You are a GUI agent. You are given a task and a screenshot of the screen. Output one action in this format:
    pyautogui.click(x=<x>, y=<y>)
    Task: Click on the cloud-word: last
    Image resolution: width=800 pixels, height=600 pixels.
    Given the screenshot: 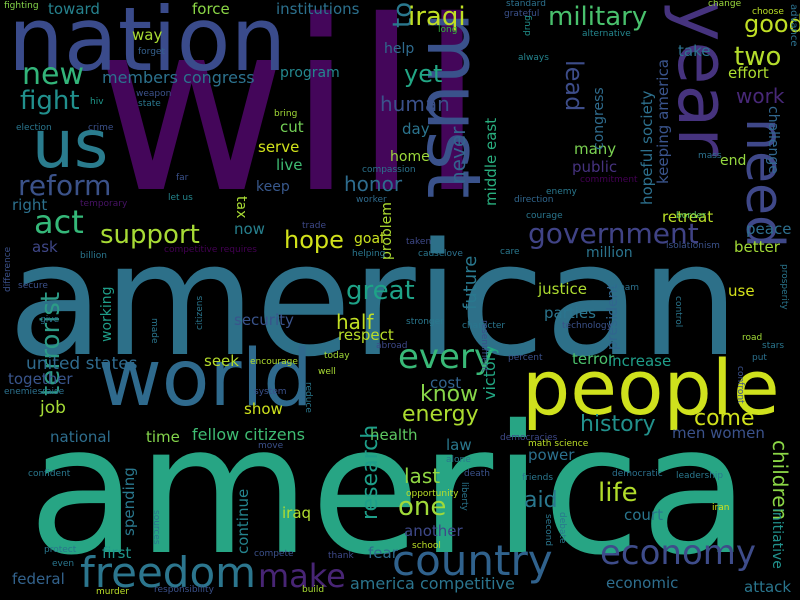 What is the action you would take?
    pyautogui.click(x=422, y=476)
    